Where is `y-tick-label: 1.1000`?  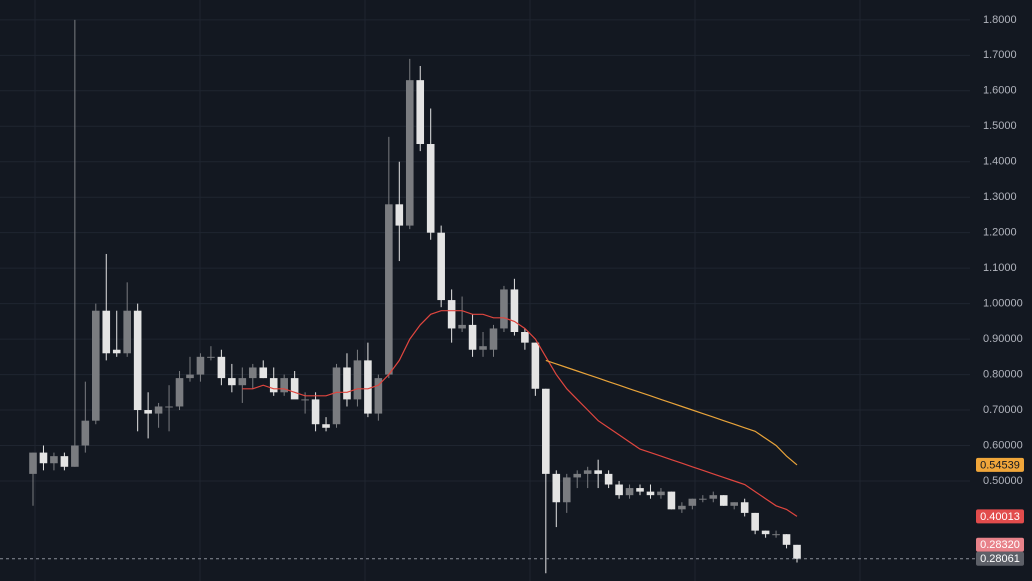 y-tick-label: 1.1000 is located at coordinates (1000, 268).